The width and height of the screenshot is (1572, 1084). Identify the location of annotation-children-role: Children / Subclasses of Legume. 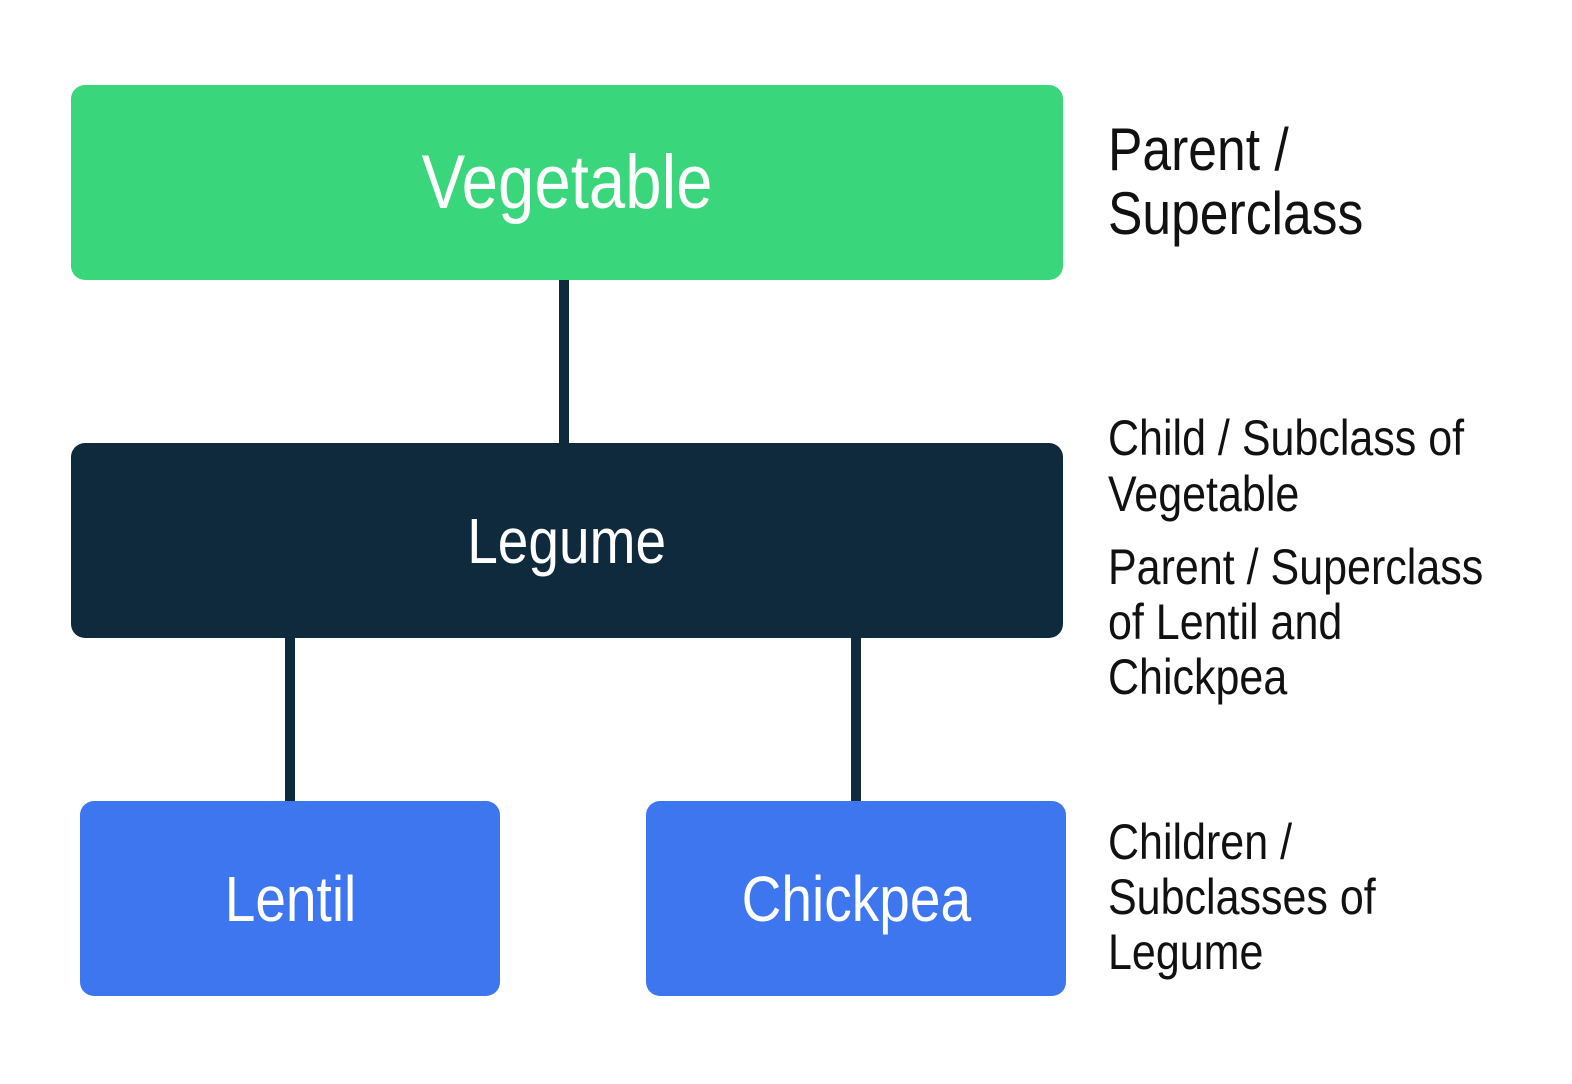
(1242, 897).